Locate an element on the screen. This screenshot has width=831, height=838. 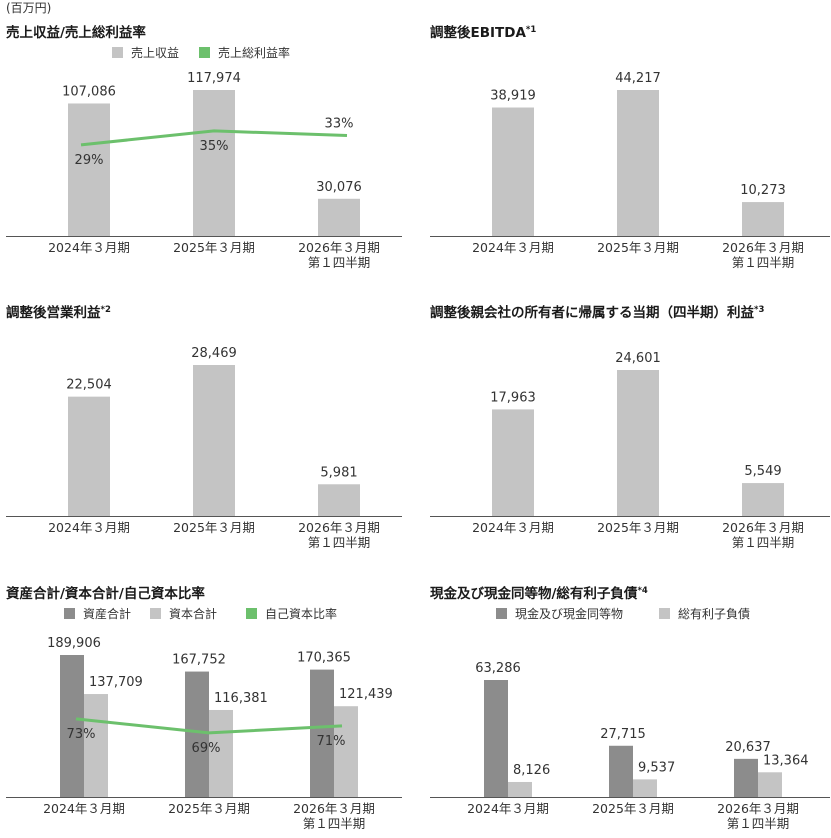
title-footnote-mark: *1 is located at coordinates (531, 30).